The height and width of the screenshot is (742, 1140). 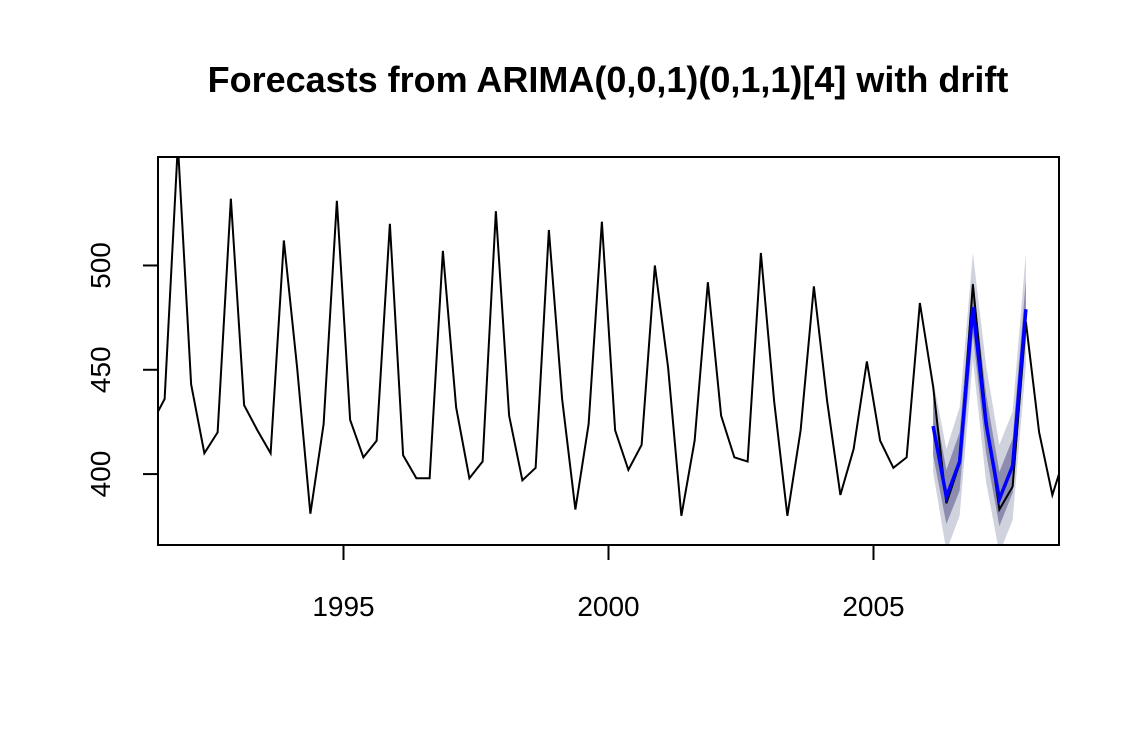 What do you see at coordinates (343, 606) in the screenshot?
I see `x-tick-label: 1995` at bounding box center [343, 606].